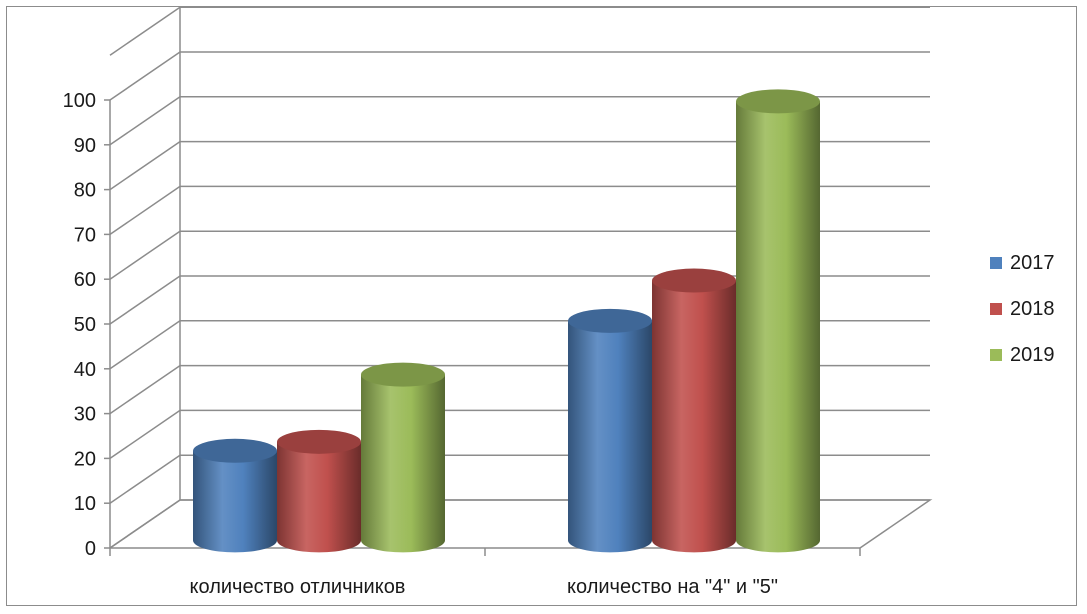 The image size is (1087, 614). What do you see at coordinates (996, 309) in the screenshot?
I see `legend-swatch-2018` at bounding box center [996, 309].